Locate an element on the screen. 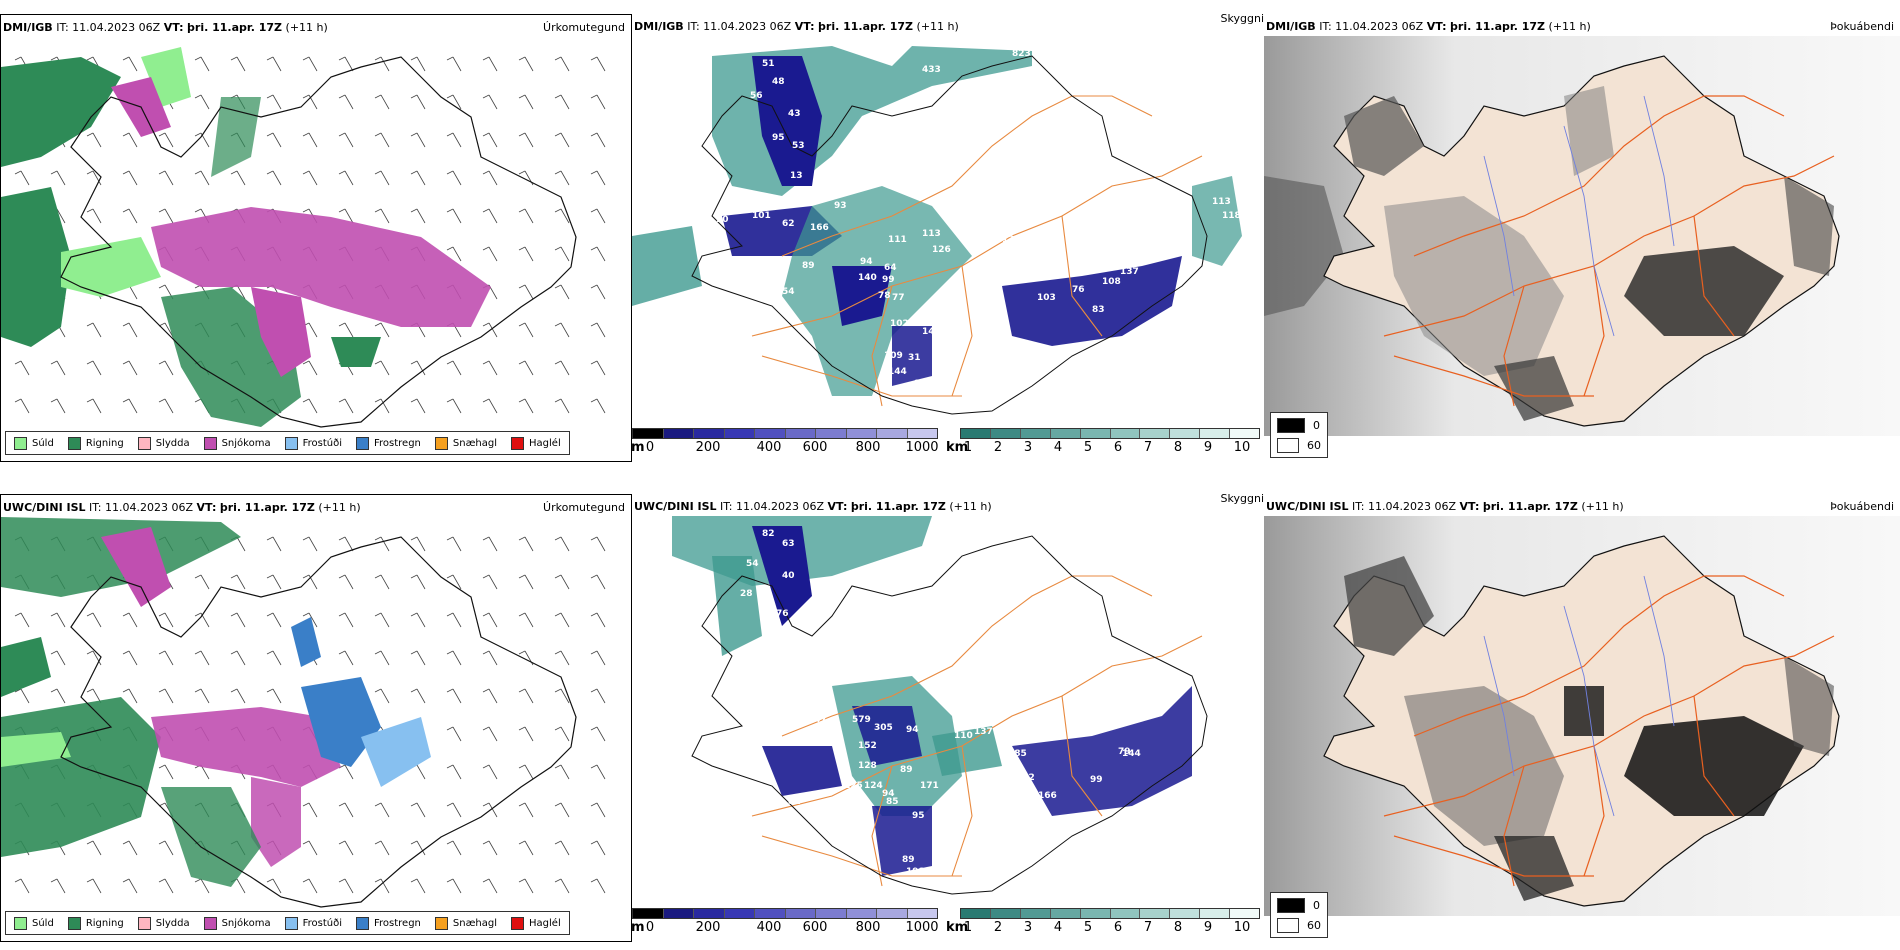 The width and height of the screenshot is (1900, 950). visibility-value-label: 198 is located at coordinates (915, 872).